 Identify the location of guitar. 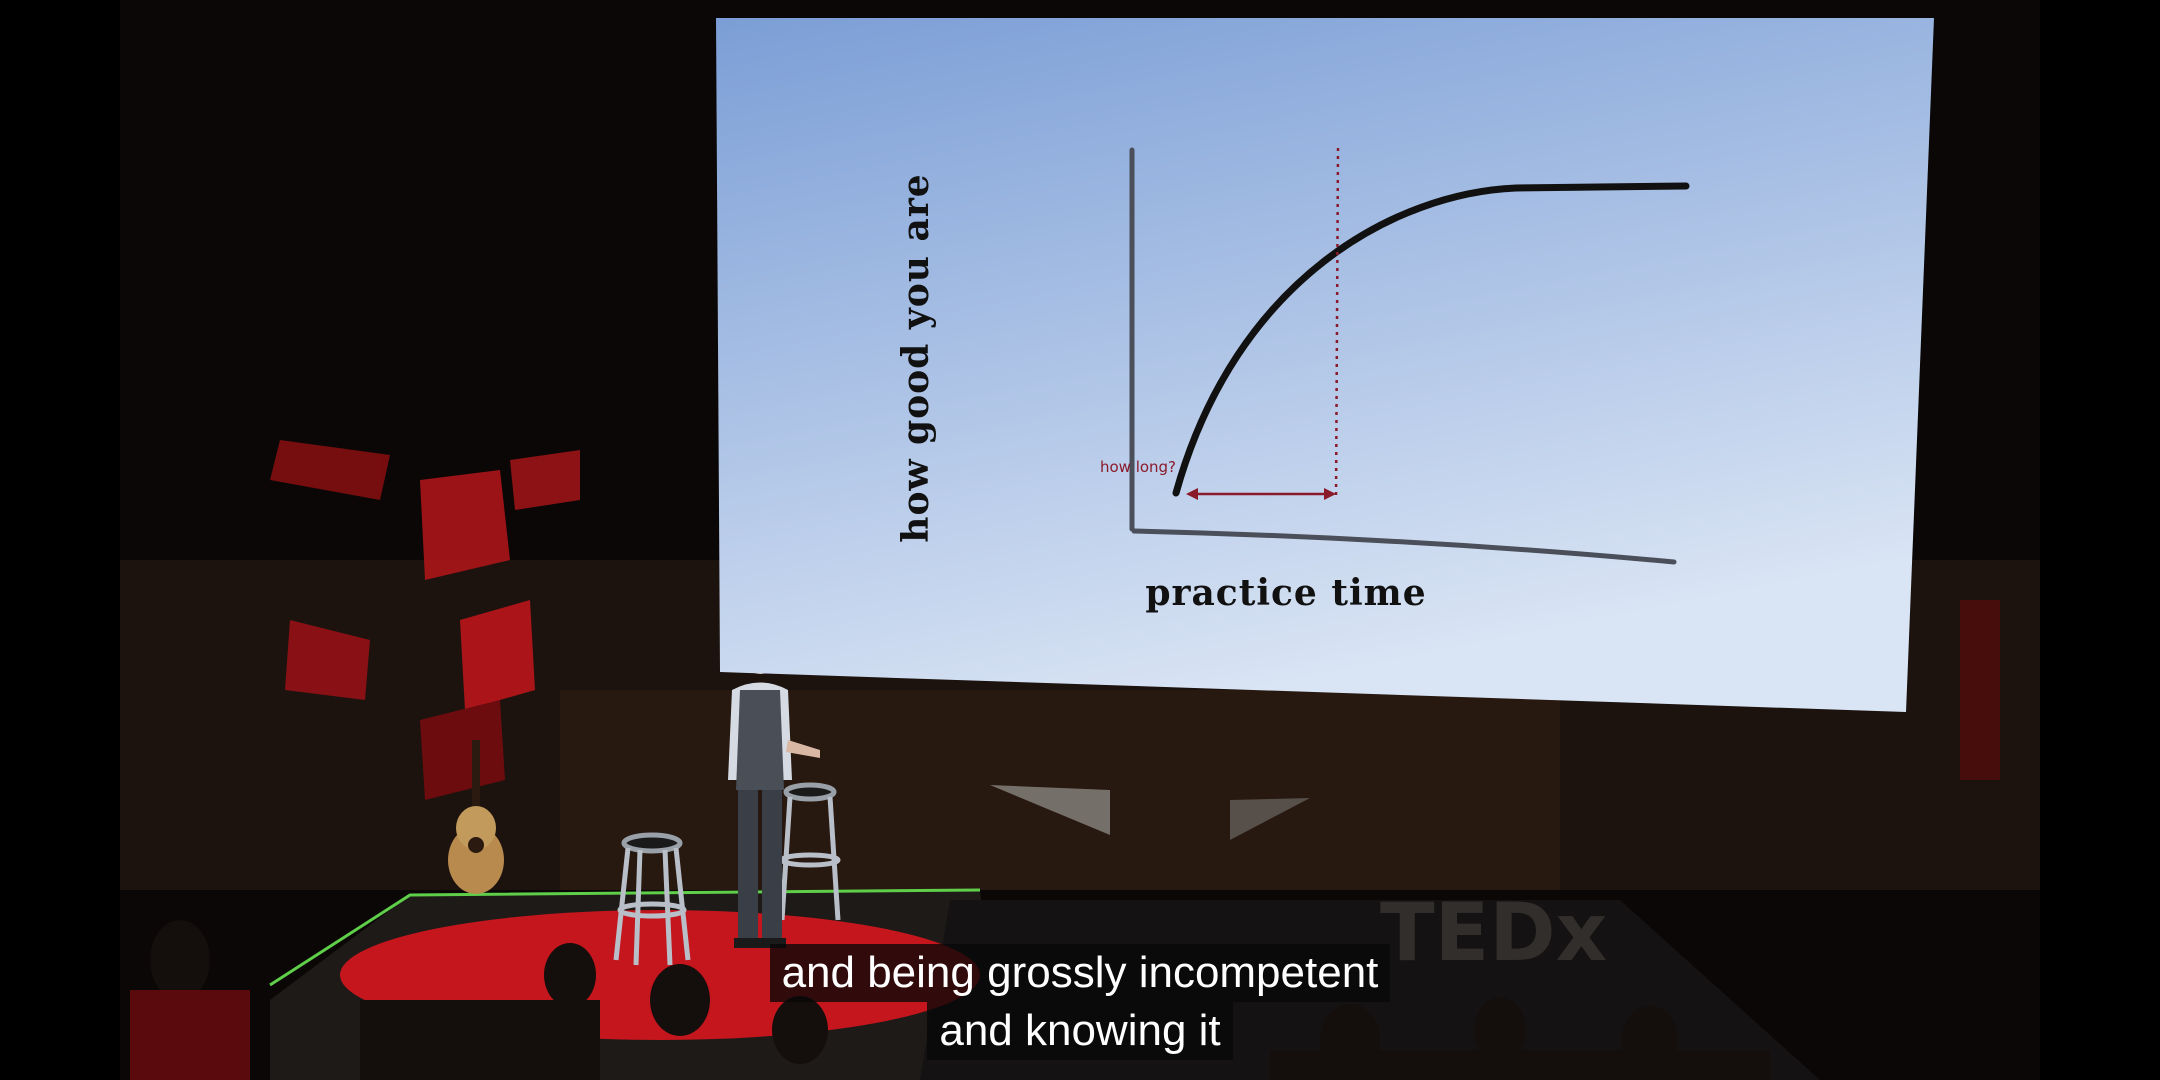
(476, 817).